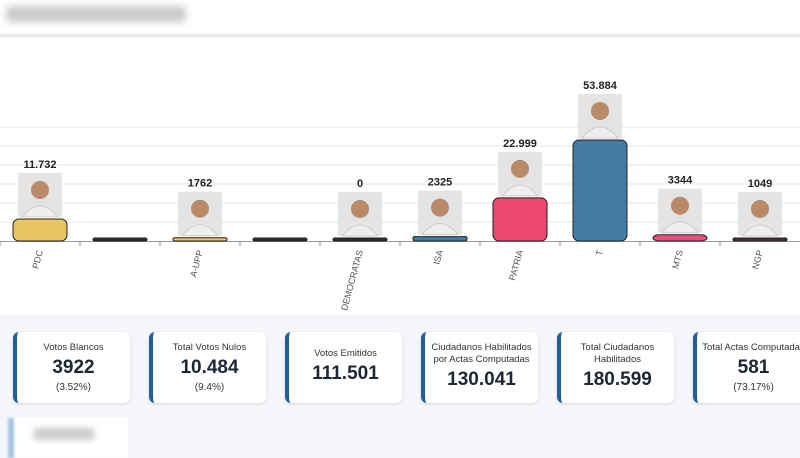 The image size is (800, 458). What do you see at coordinates (440, 183) in the screenshot?
I see `value-label: 2325` at bounding box center [440, 183].